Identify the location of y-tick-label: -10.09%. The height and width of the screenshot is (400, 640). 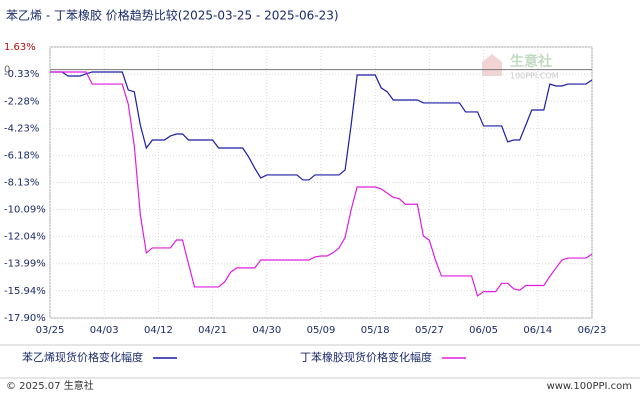
(25, 210).